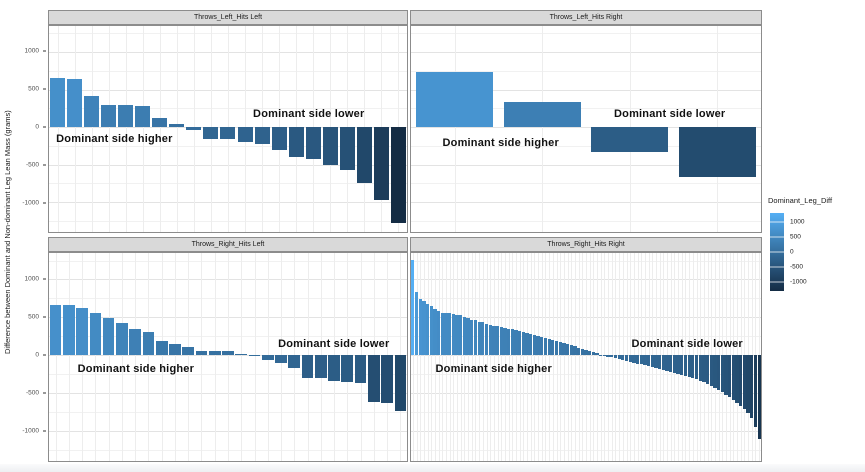 The width and height of the screenshot is (865, 472). I want to click on y-tick-label: -500, so click(32, 165).